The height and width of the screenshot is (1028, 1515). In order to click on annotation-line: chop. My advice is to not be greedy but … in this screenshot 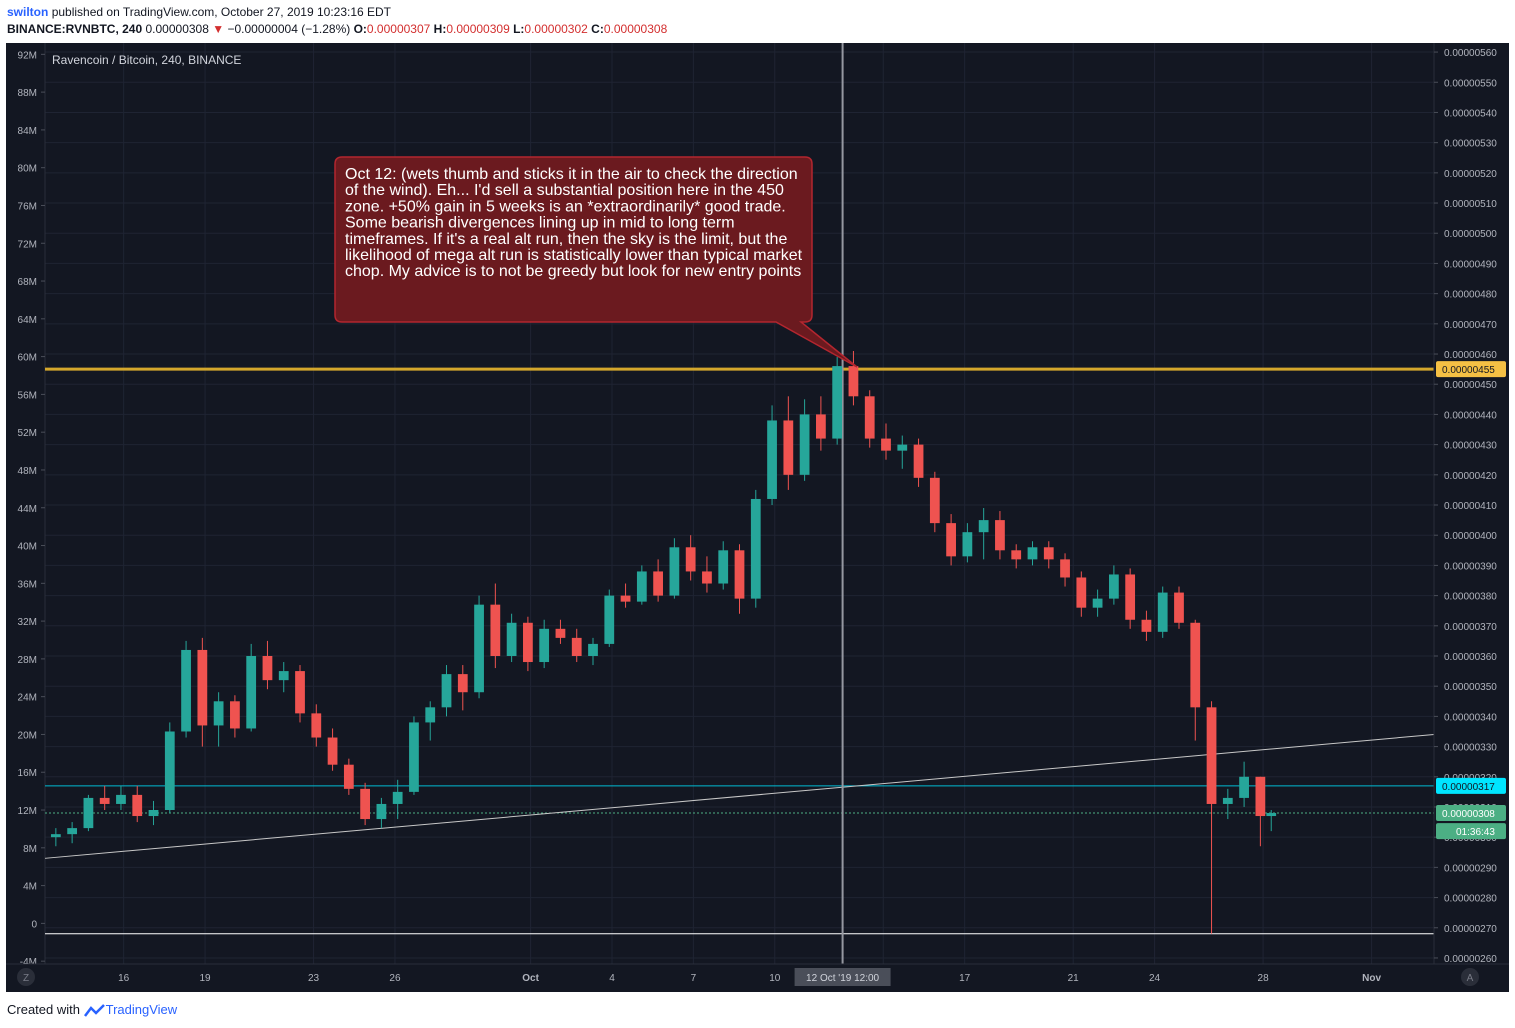, I will do `click(573, 271)`.